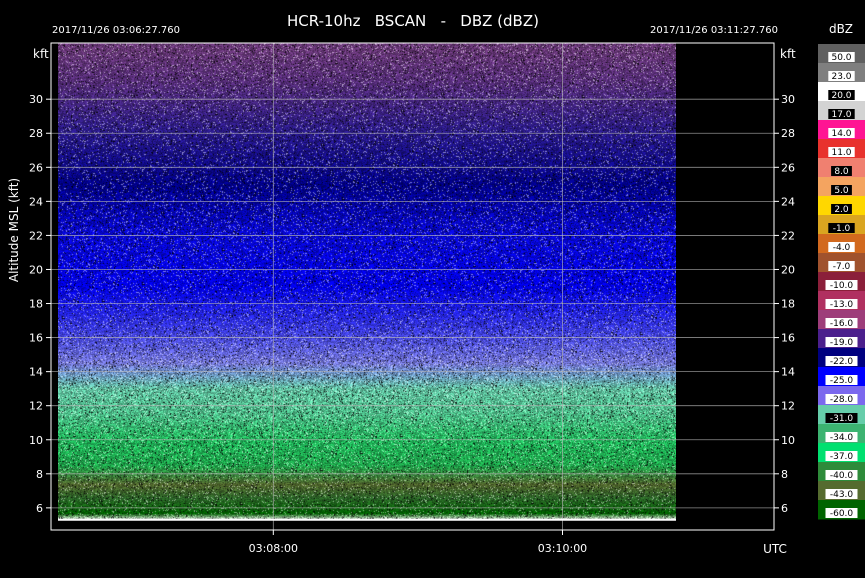 The height and width of the screenshot is (578, 865). I want to click on colorbar-label: -43.0, so click(842, 495).